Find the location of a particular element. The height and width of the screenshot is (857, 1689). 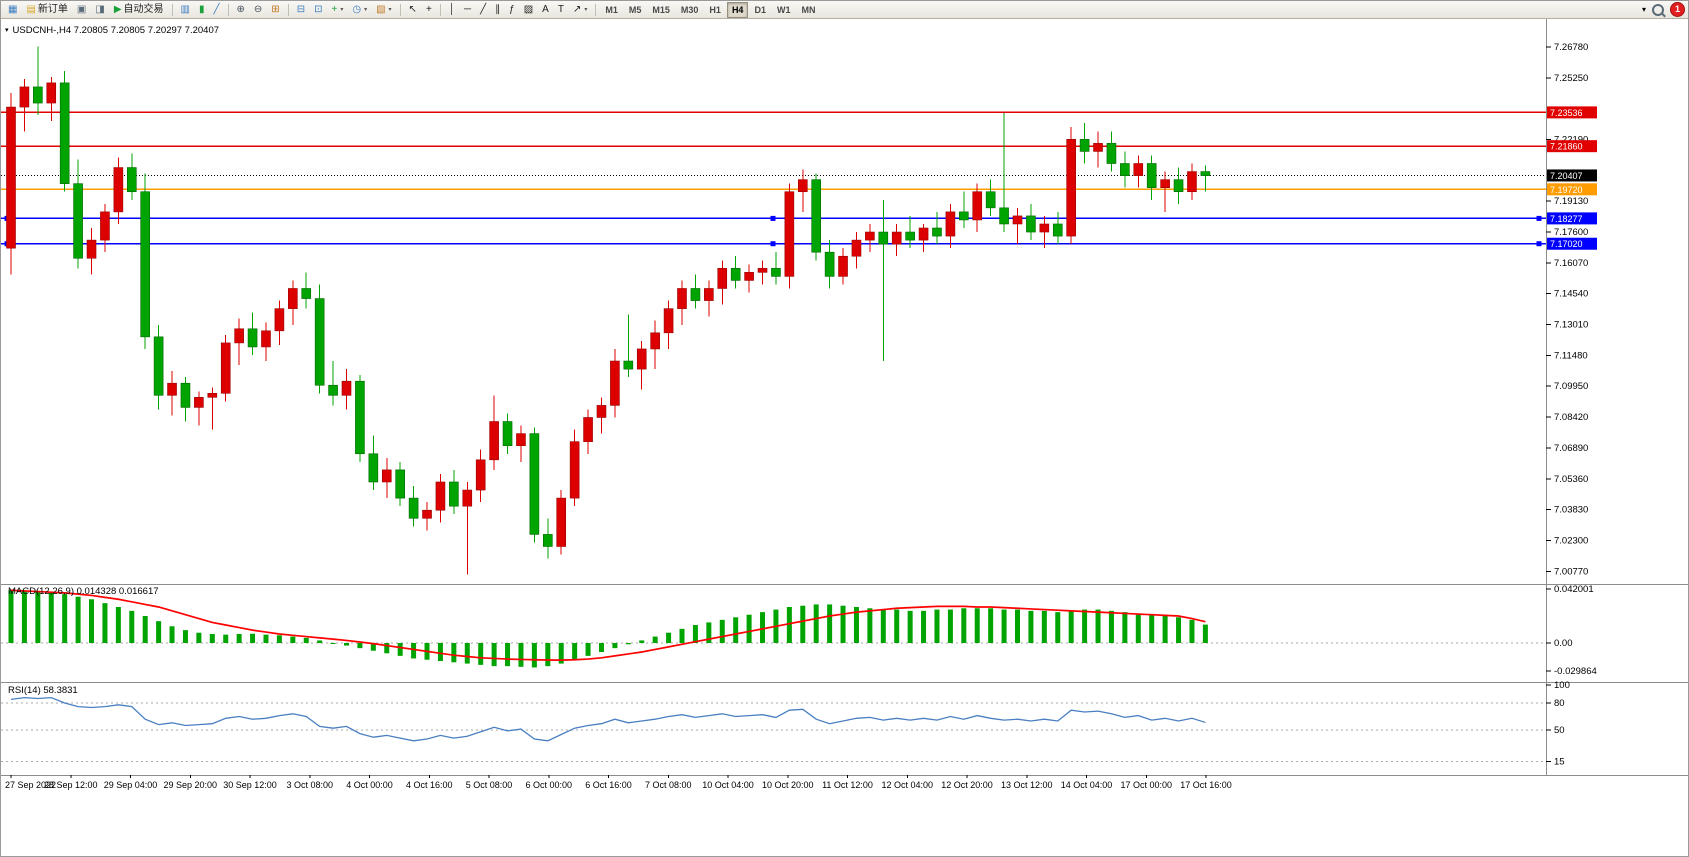

svg-text: 7.09950 is located at coordinates (1571, 386).